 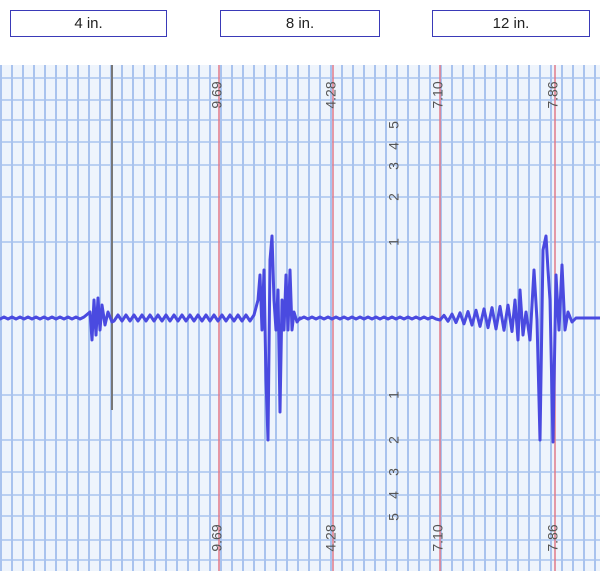 What do you see at coordinates (300, 23) in the screenshot?
I see `tab: 8 in.` at bounding box center [300, 23].